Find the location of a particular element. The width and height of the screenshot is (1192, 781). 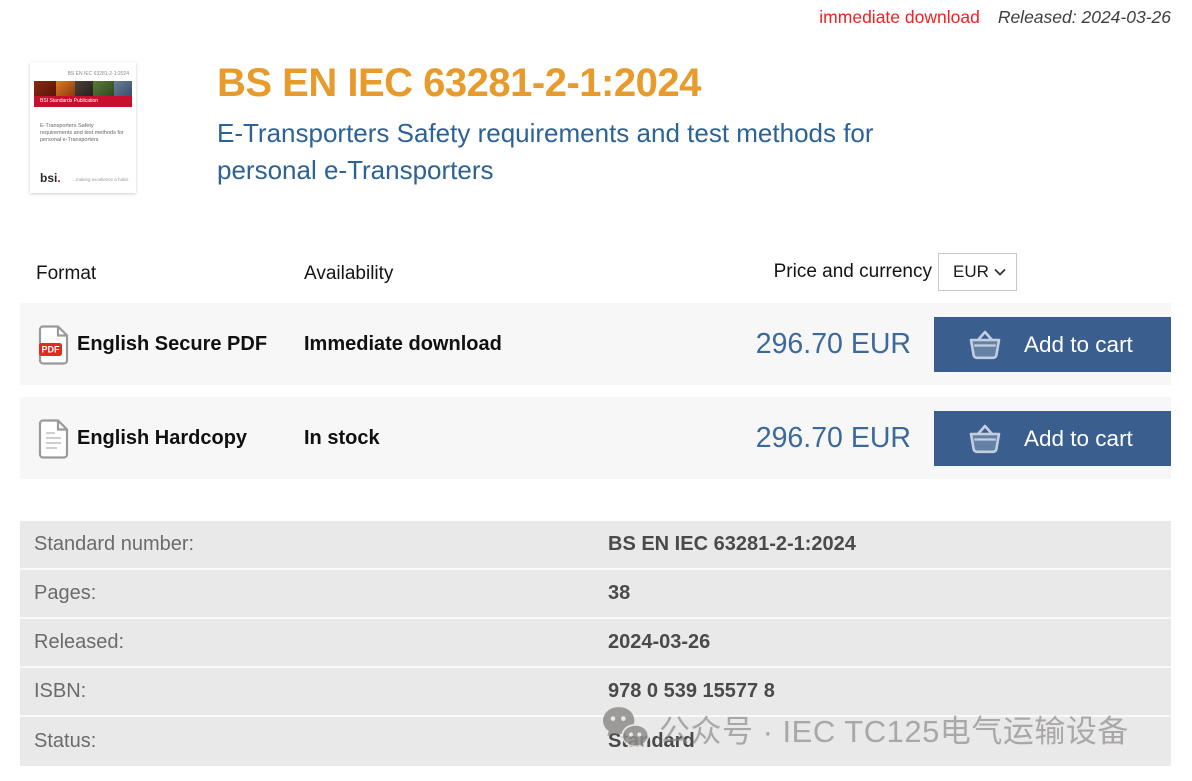

detail-label: Standard number: is located at coordinates (114, 544).